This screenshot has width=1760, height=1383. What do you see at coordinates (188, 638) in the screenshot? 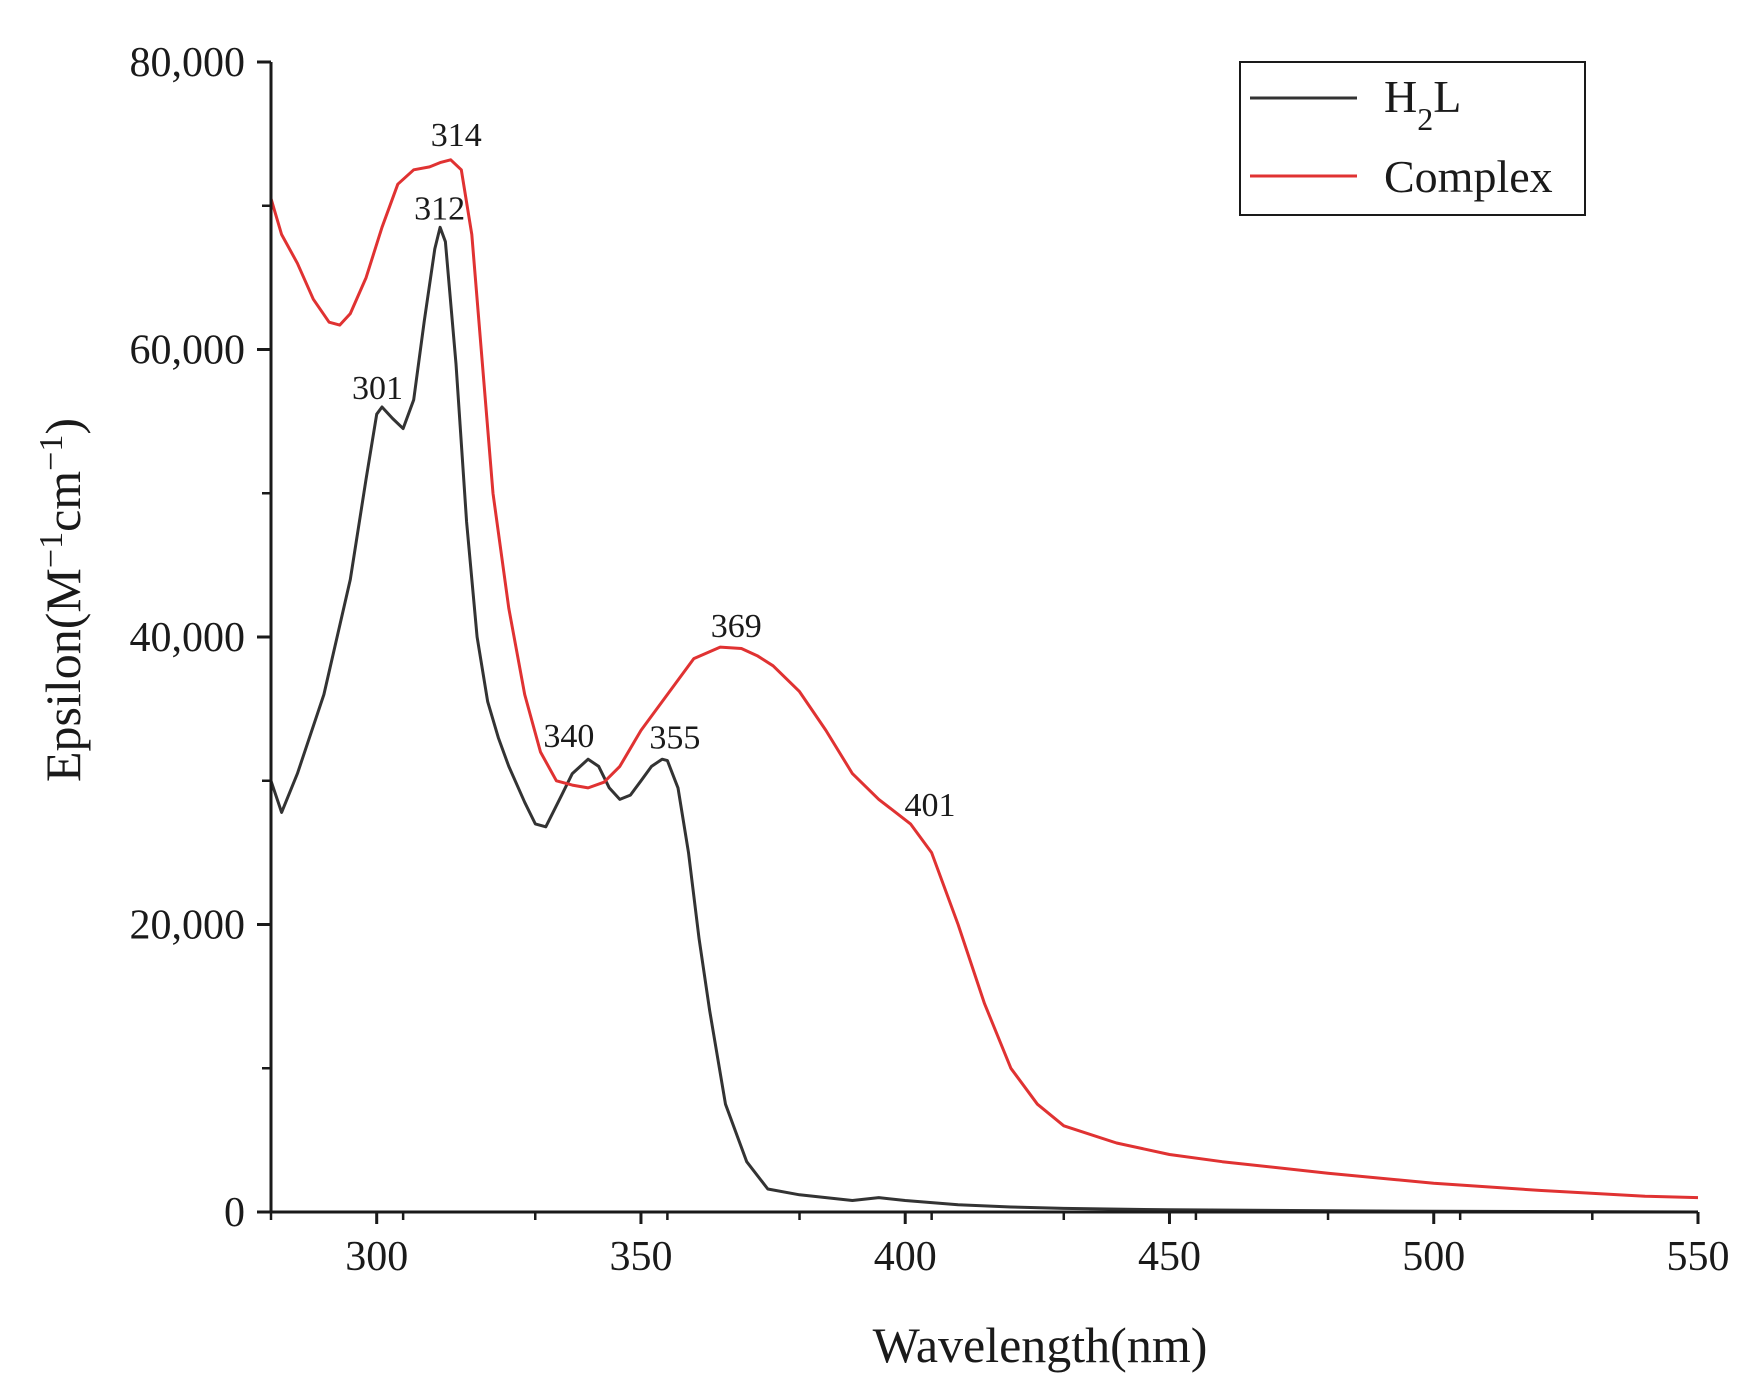
I see `y-tick-label: 40,000` at bounding box center [188, 638].